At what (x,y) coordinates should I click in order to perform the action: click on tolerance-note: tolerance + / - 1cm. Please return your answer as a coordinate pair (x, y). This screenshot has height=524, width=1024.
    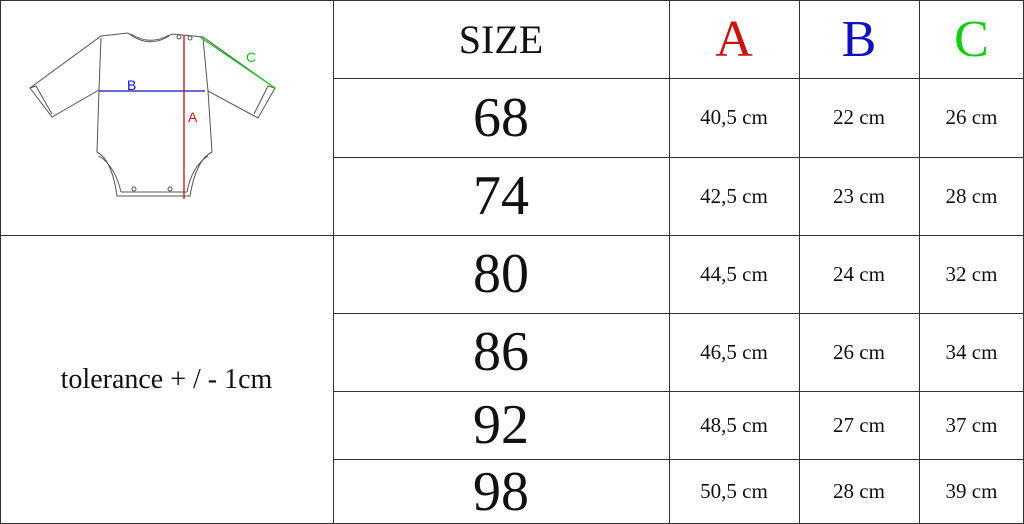
    Looking at the image, I should click on (166, 379).